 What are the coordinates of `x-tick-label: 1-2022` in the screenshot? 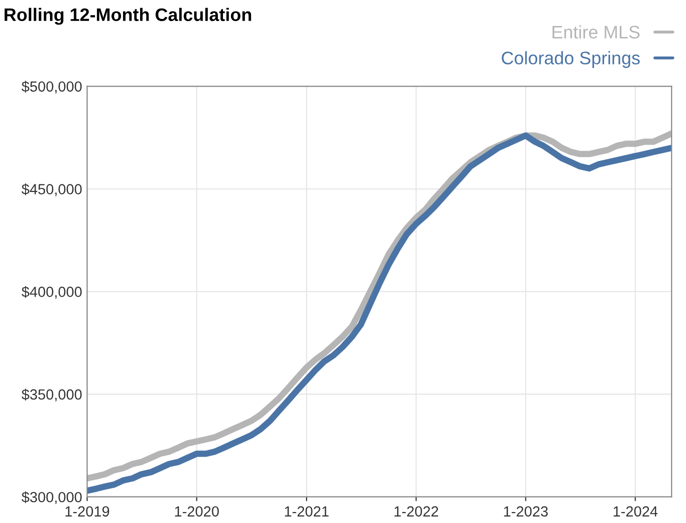 It's located at (416, 511).